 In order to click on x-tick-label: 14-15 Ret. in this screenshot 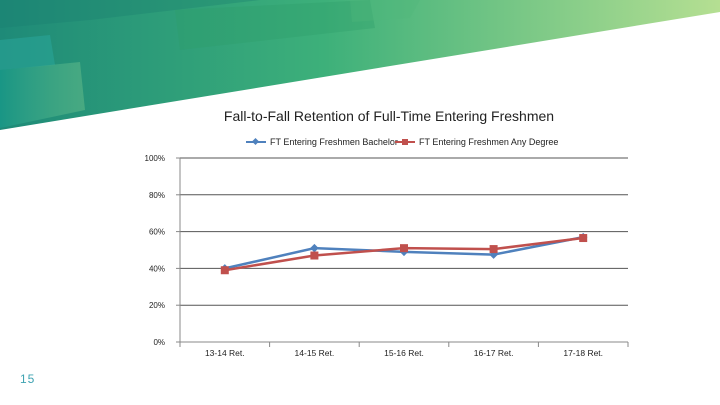, I will do `click(315, 353)`.